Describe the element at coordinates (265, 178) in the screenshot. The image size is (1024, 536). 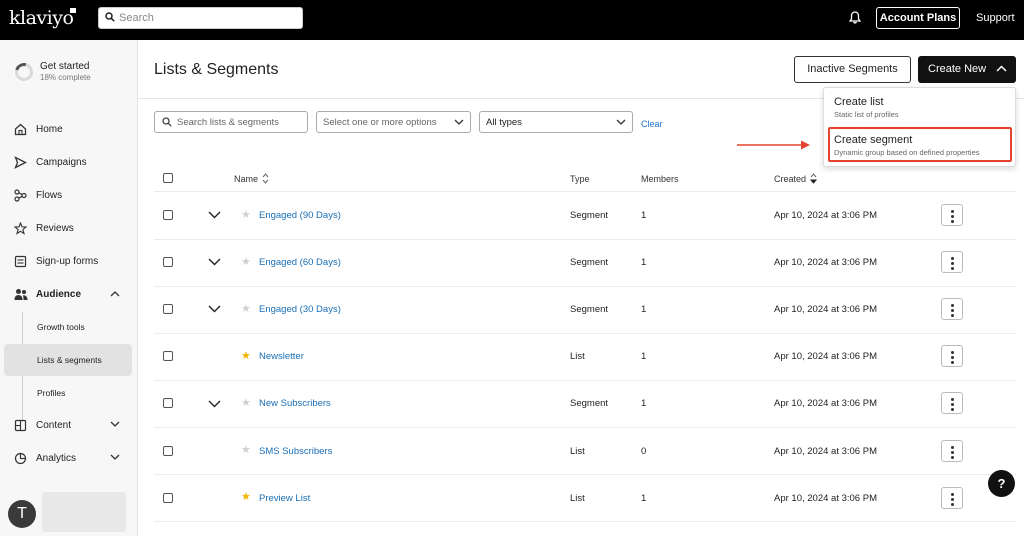
I see `sort-icon` at that location.